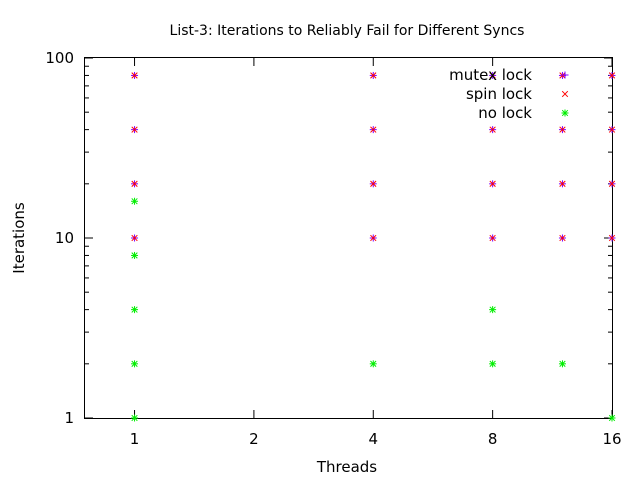 The height and width of the screenshot is (480, 640). I want to click on y-tick-label: 10, so click(64, 238).